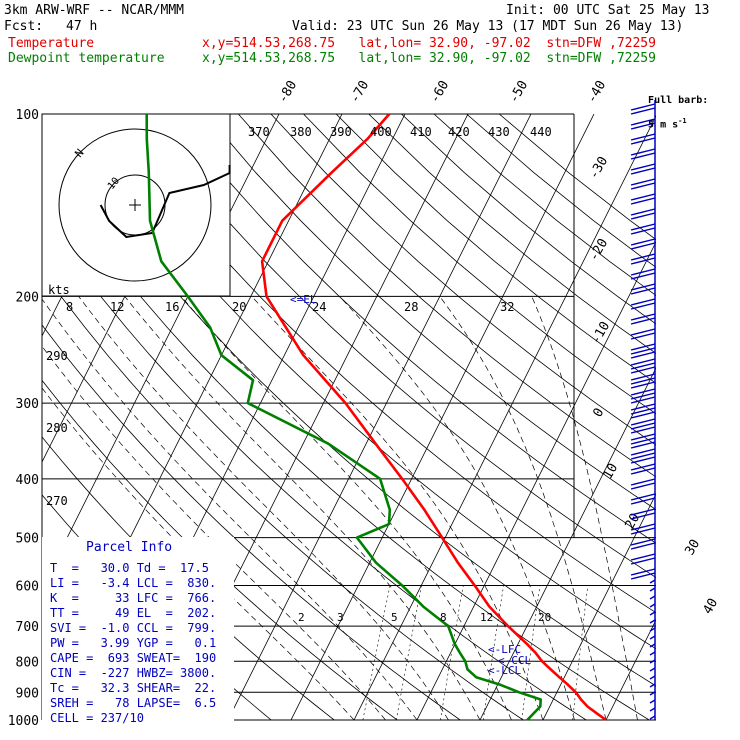 The width and height of the screenshot is (740, 740). I want to click on parcel-row-tc: Tc = 32.3 SHEAR= 22., so click(133, 688).